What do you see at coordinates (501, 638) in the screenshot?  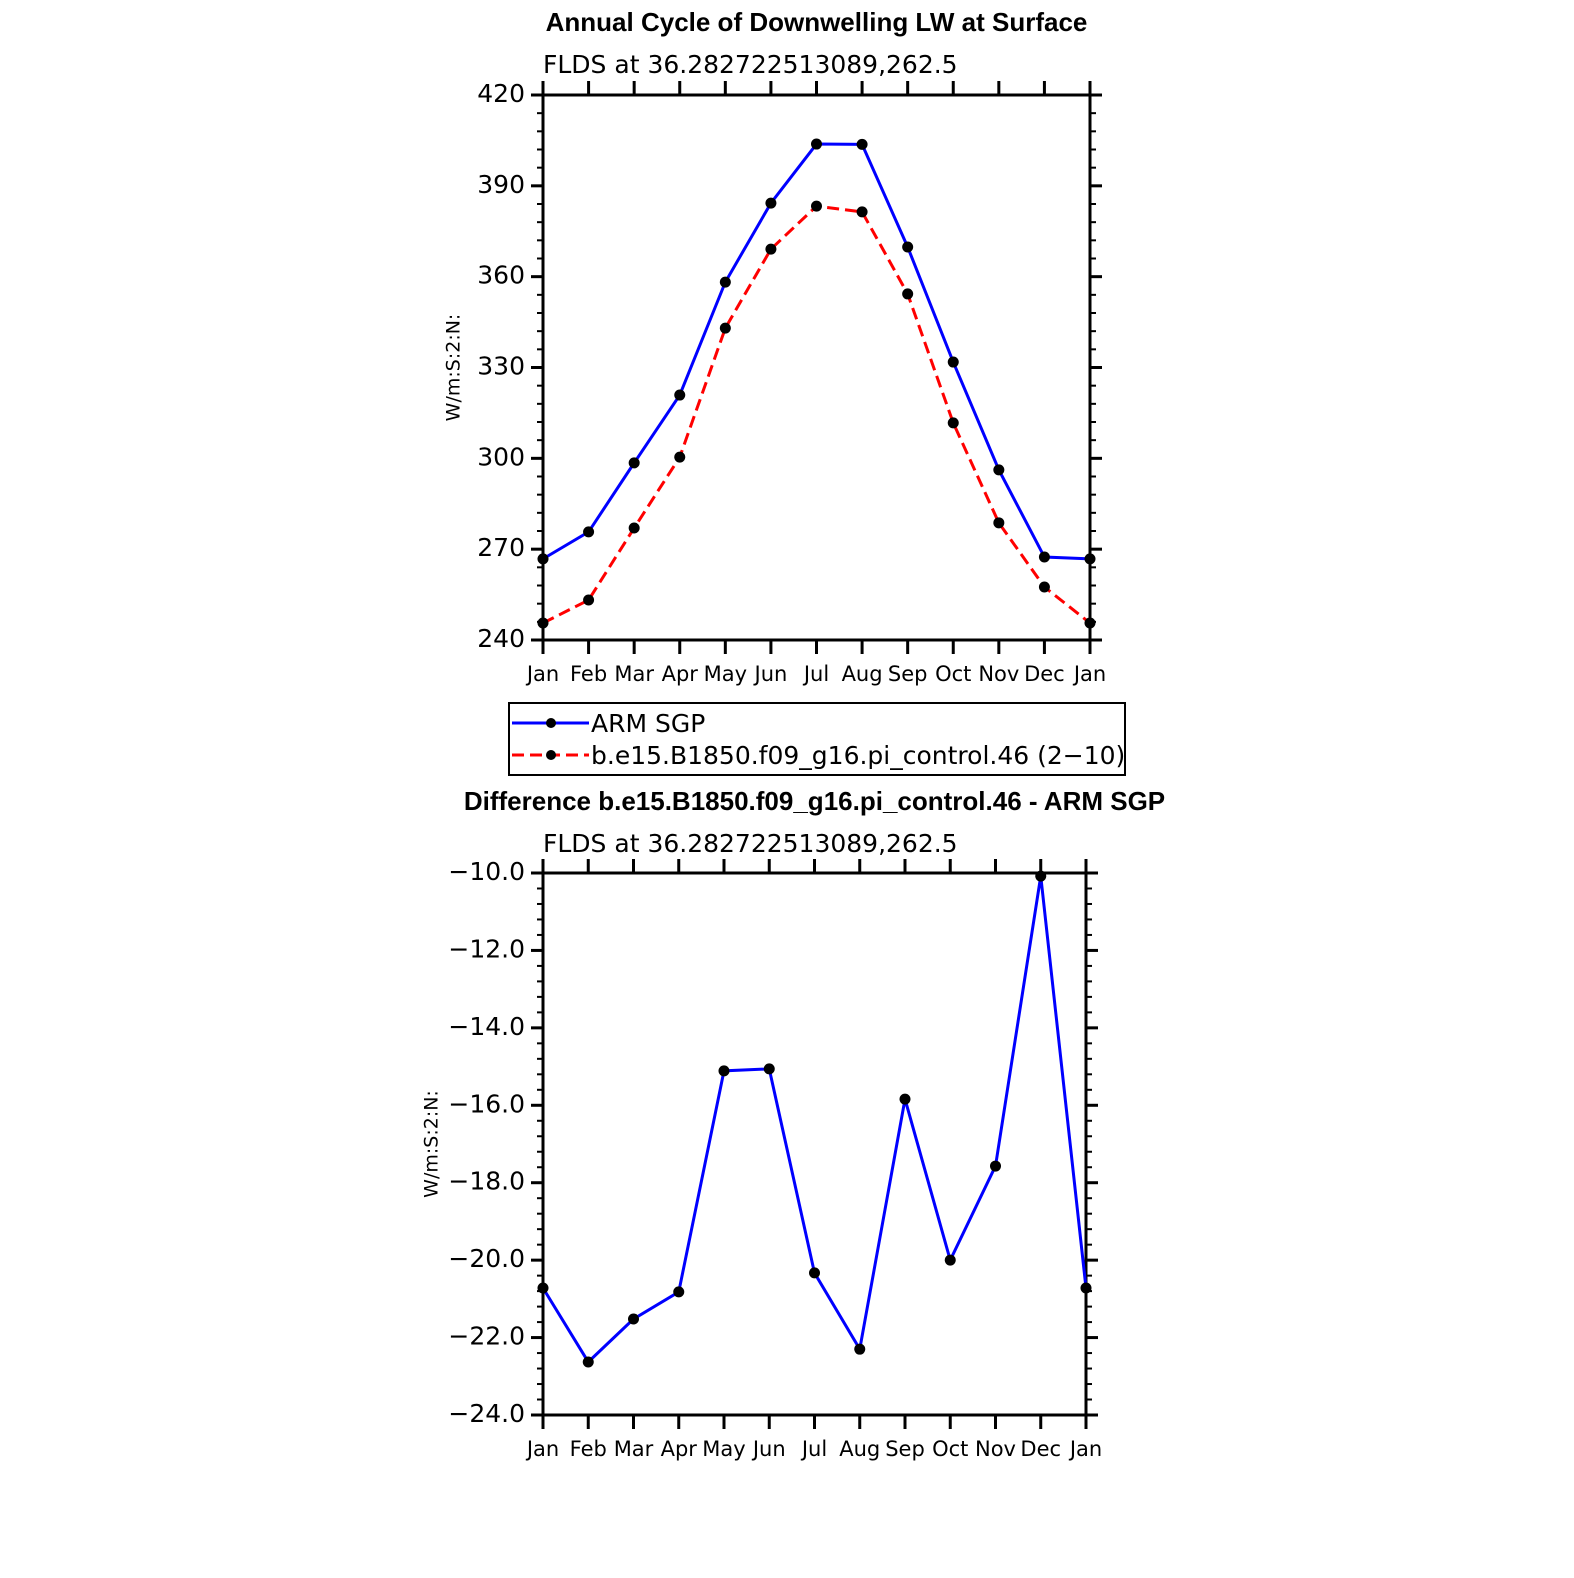 I see `y-tick-label: 240` at bounding box center [501, 638].